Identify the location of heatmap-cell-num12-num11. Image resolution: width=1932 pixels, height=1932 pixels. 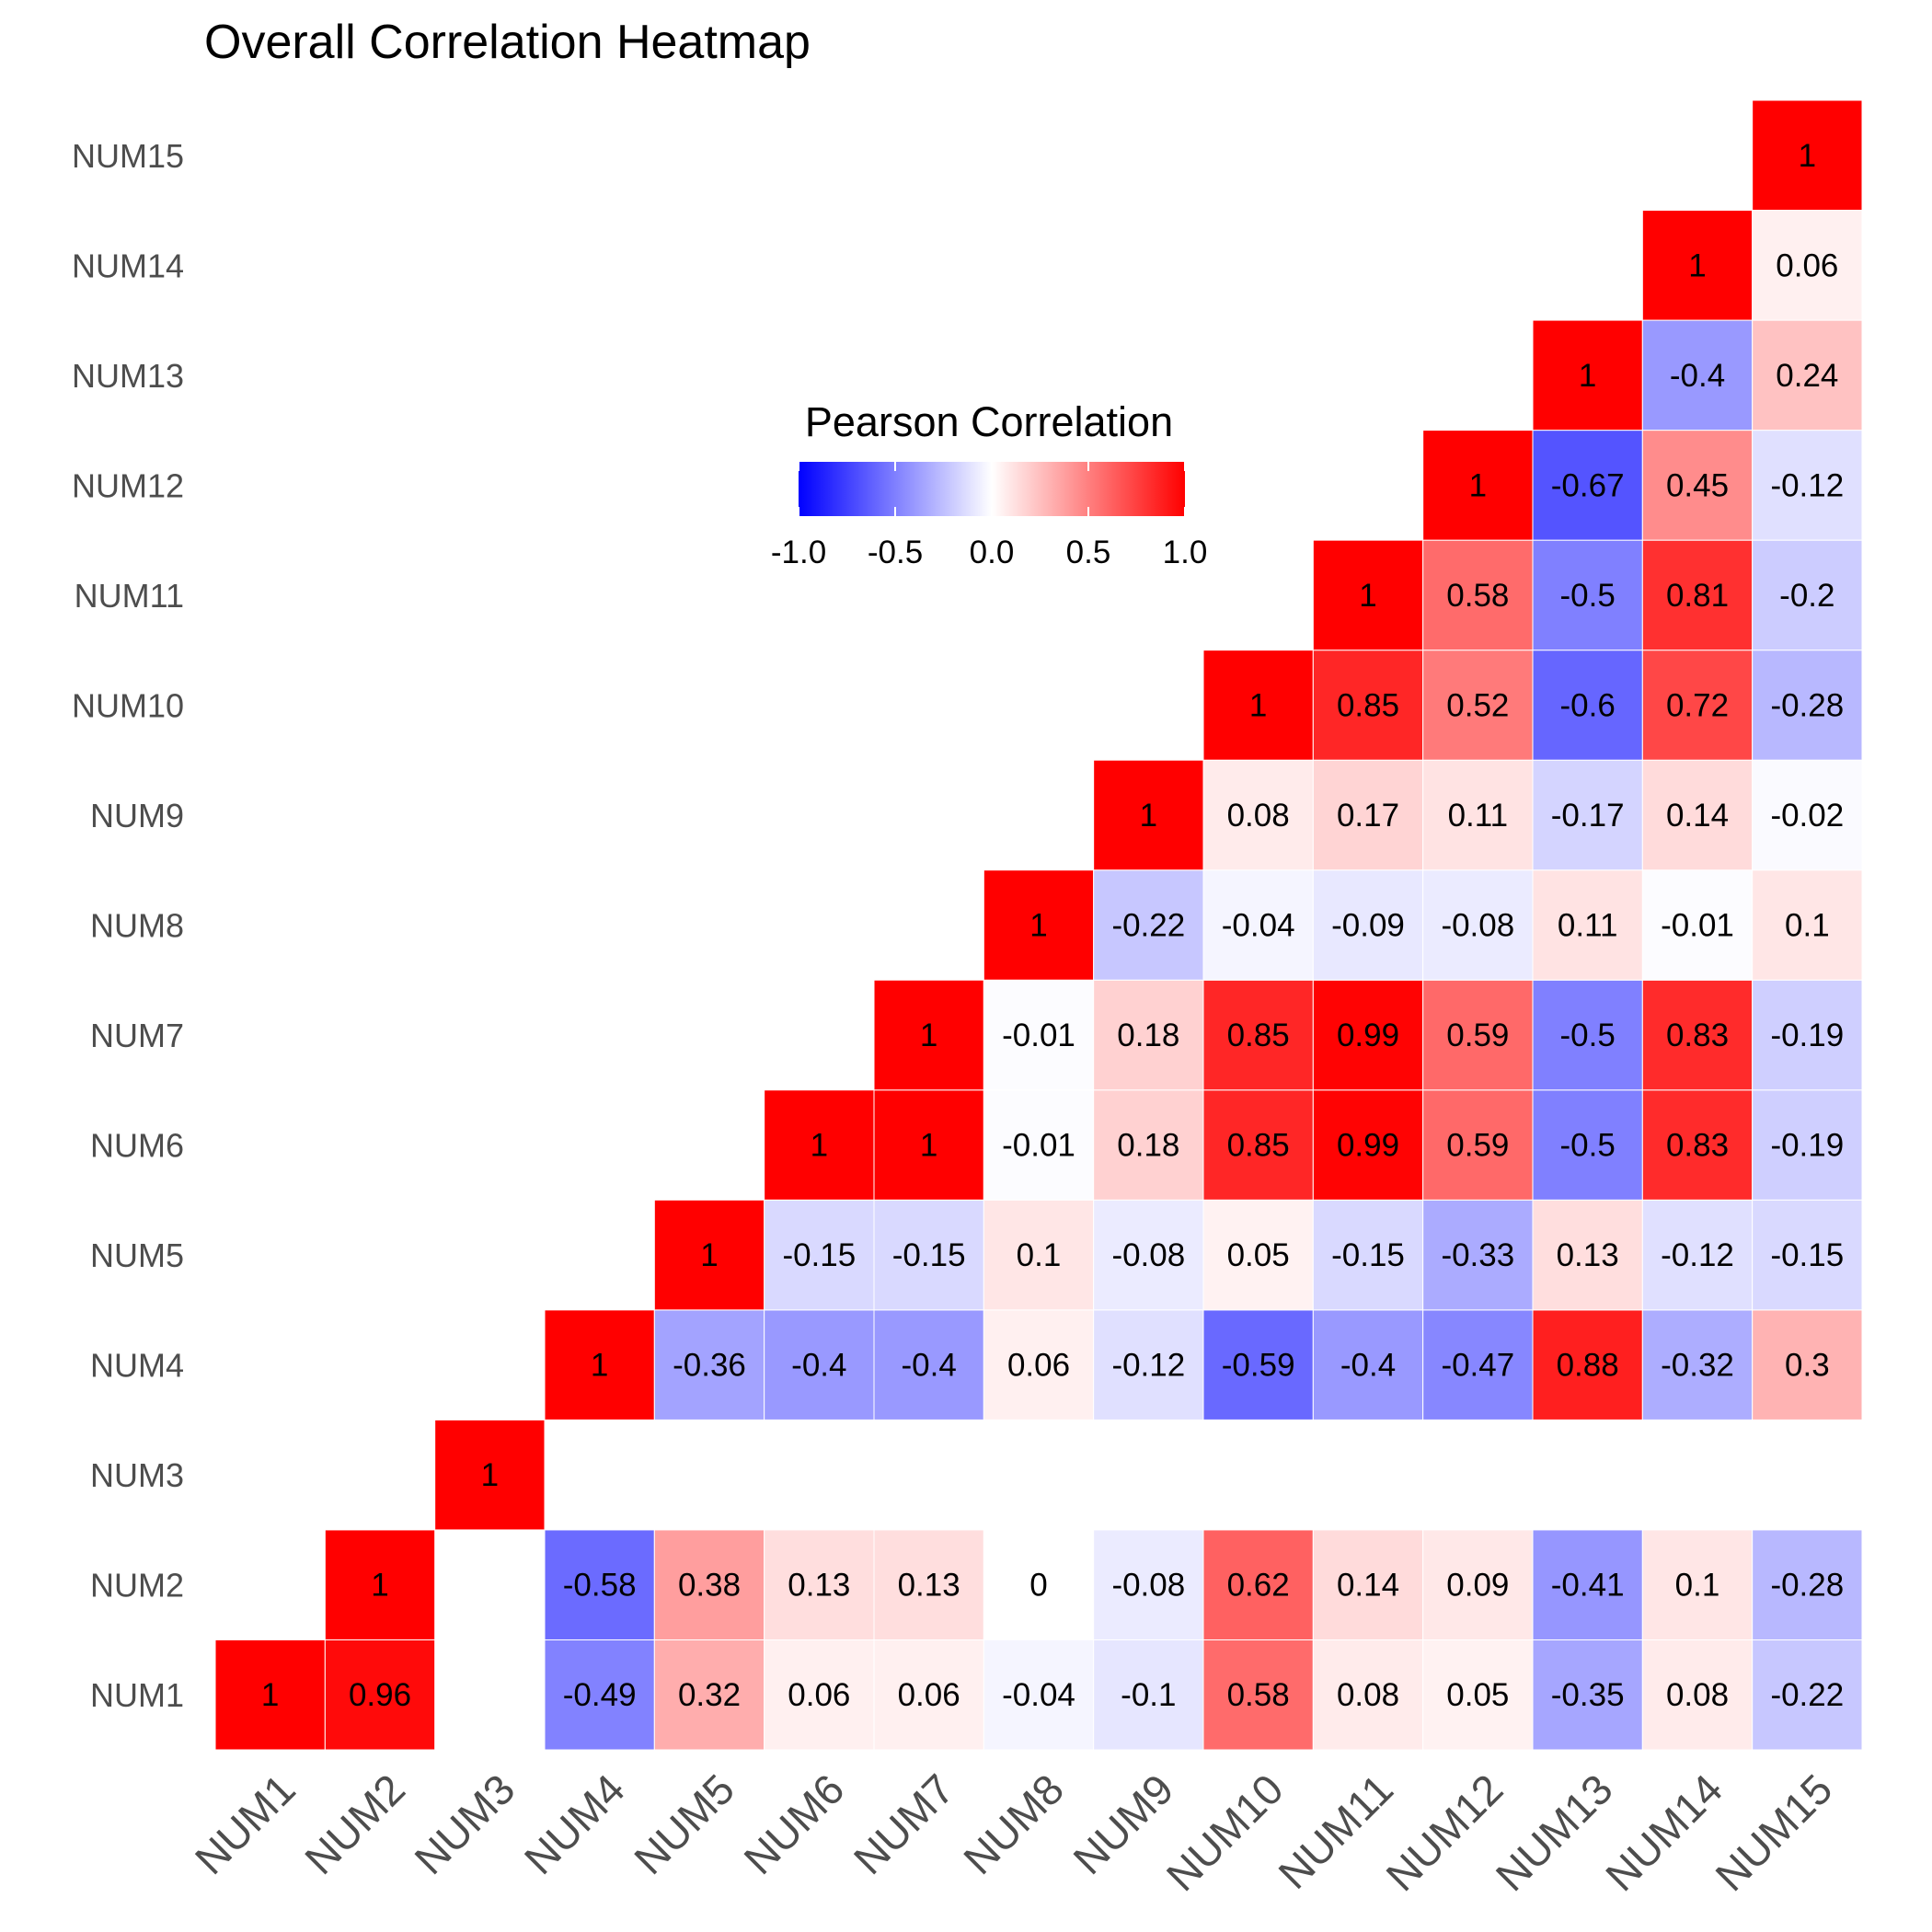
(1478, 595).